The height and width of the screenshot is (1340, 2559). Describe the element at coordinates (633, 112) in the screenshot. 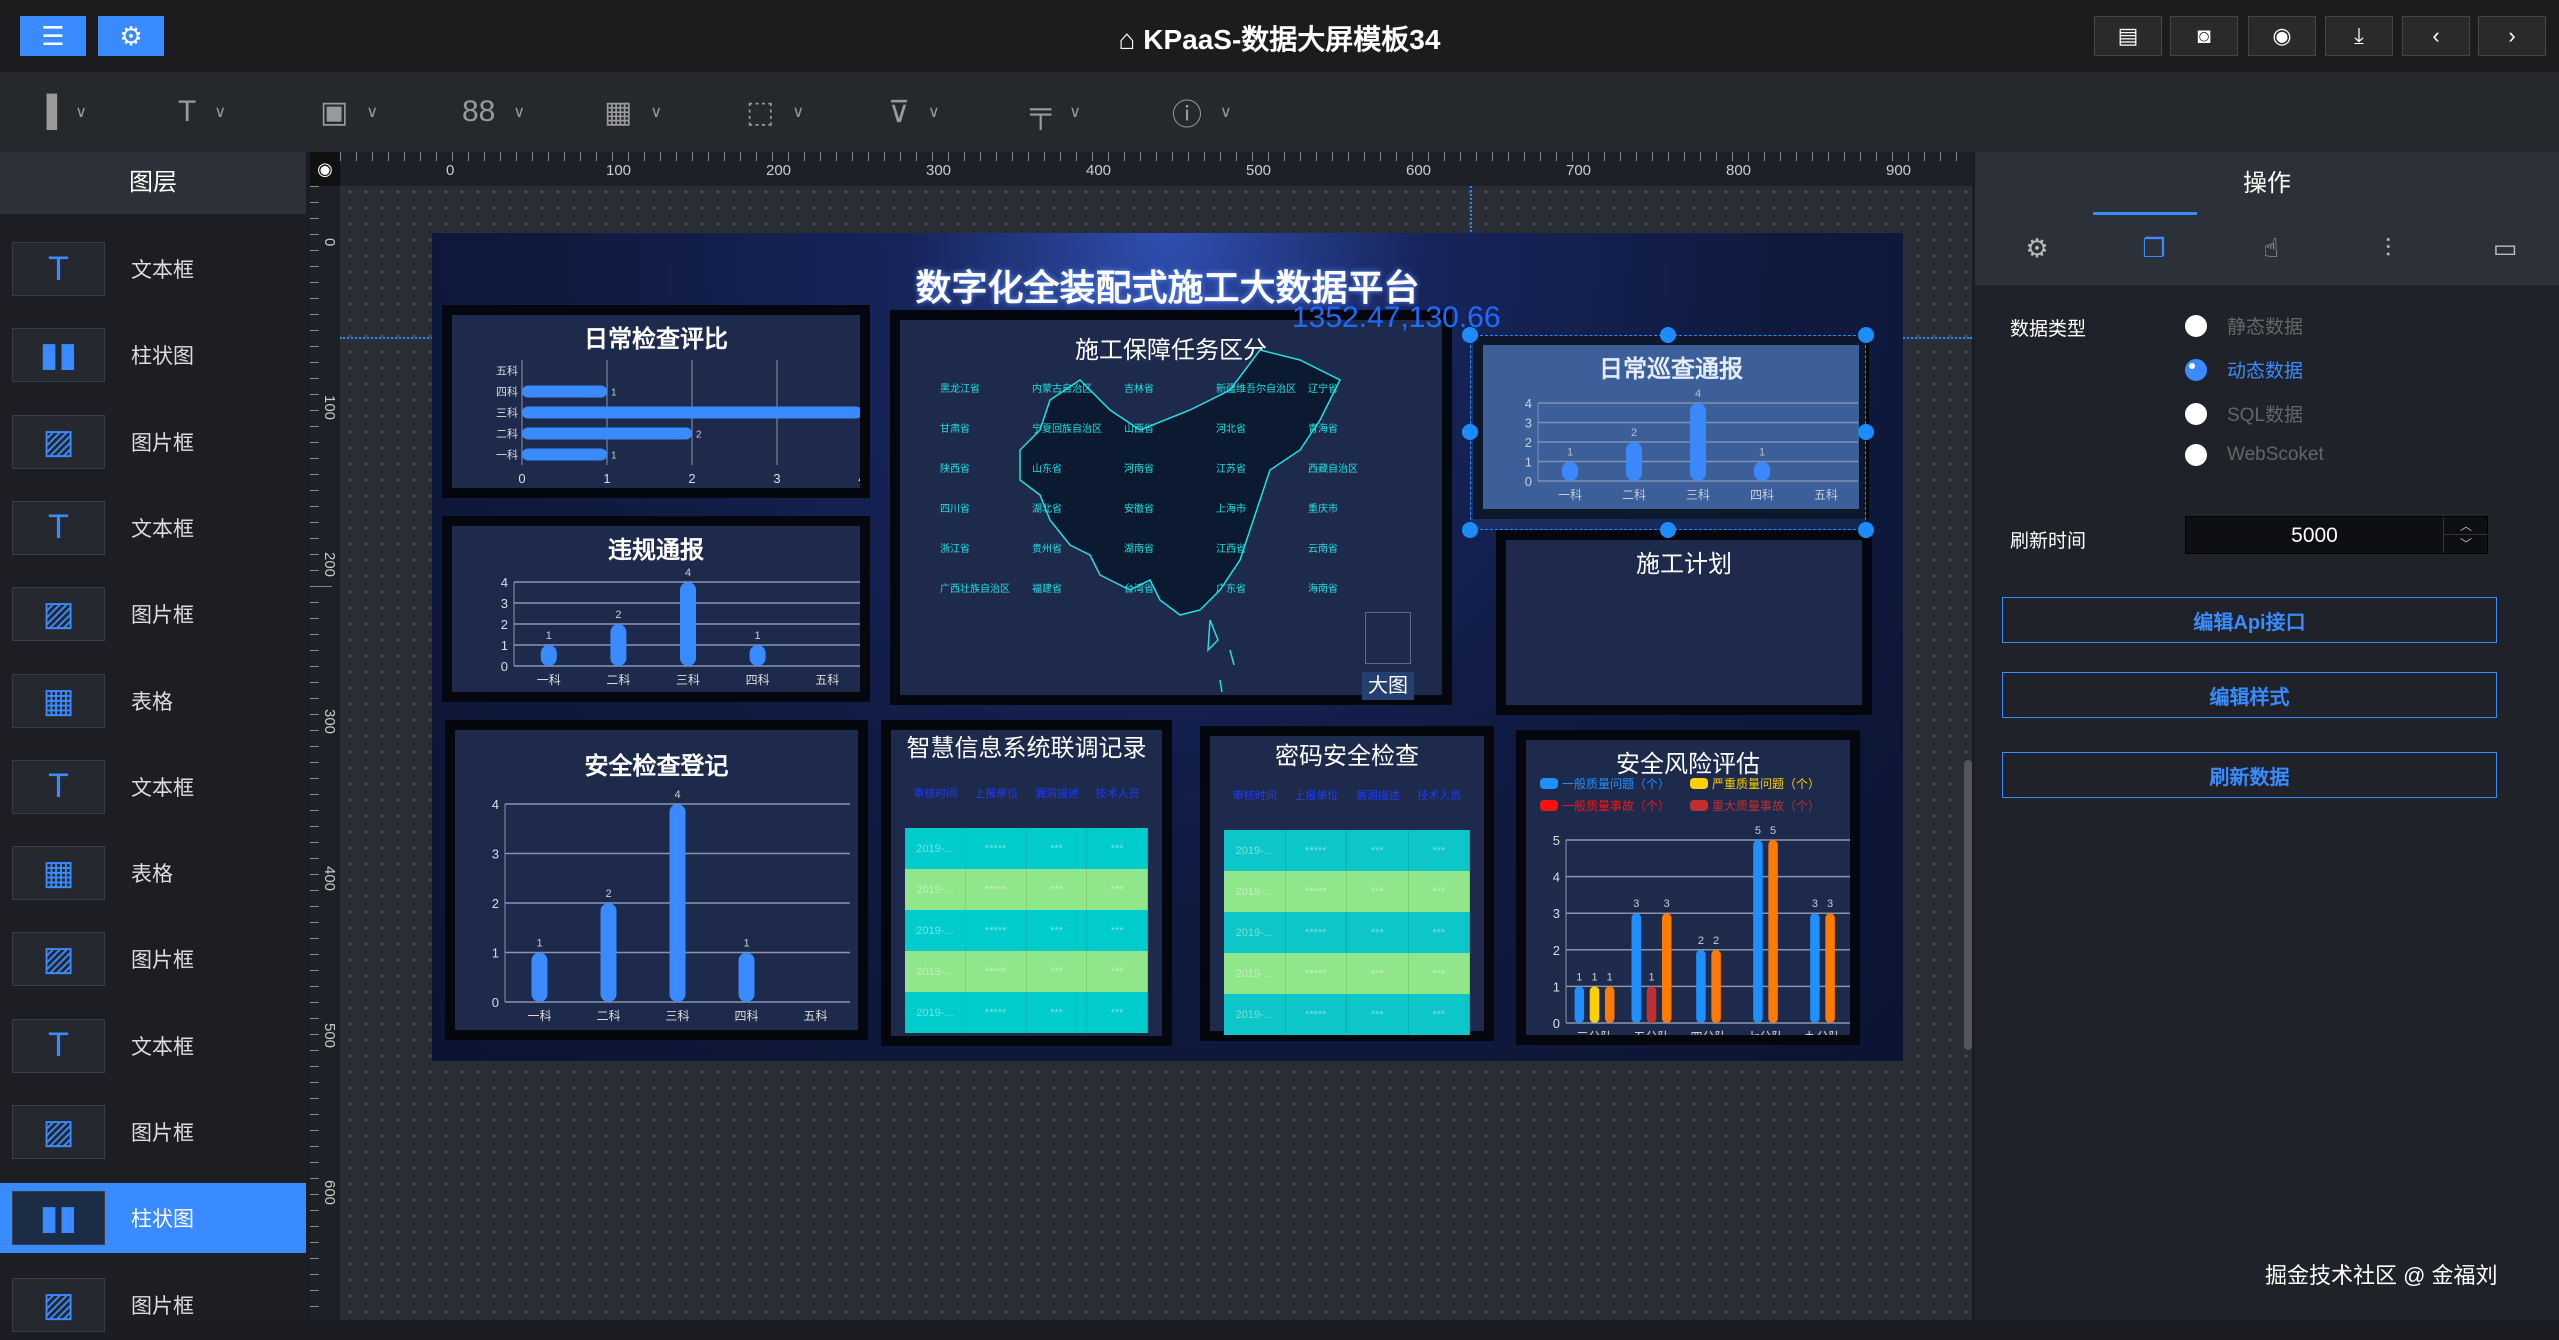

I see `tool-table: ▦ ∨` at that location.